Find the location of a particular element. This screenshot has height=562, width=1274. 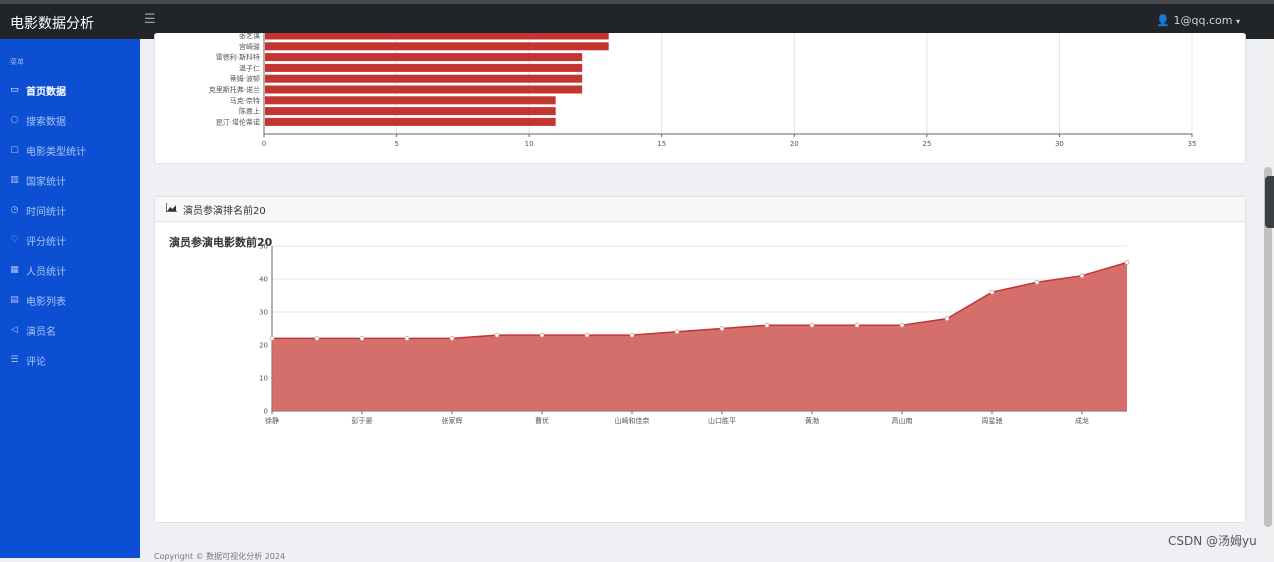

clock-icon: ◷ is located at coordinates (14, 209).